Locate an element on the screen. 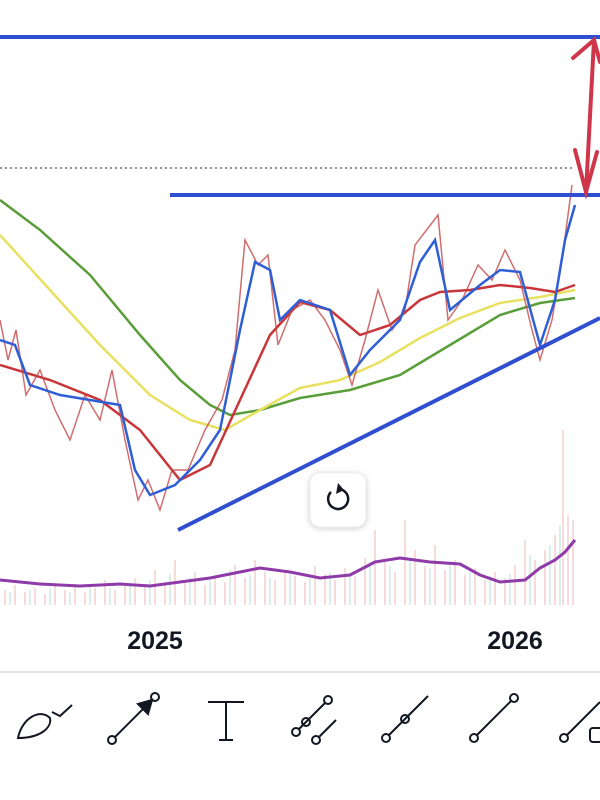  volume-average is located at coordinates (288, 563).